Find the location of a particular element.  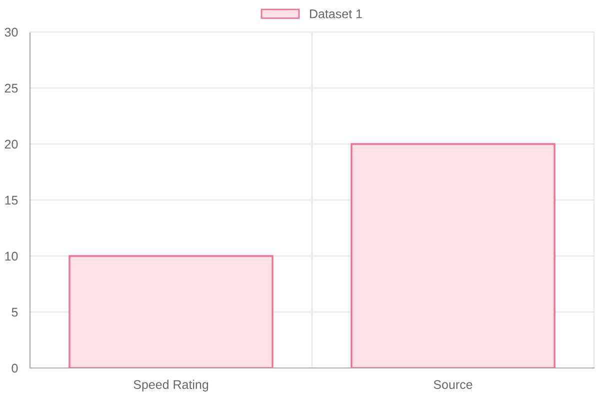

x-tick-label: Speed Rating is located at coordinates (171, 386).